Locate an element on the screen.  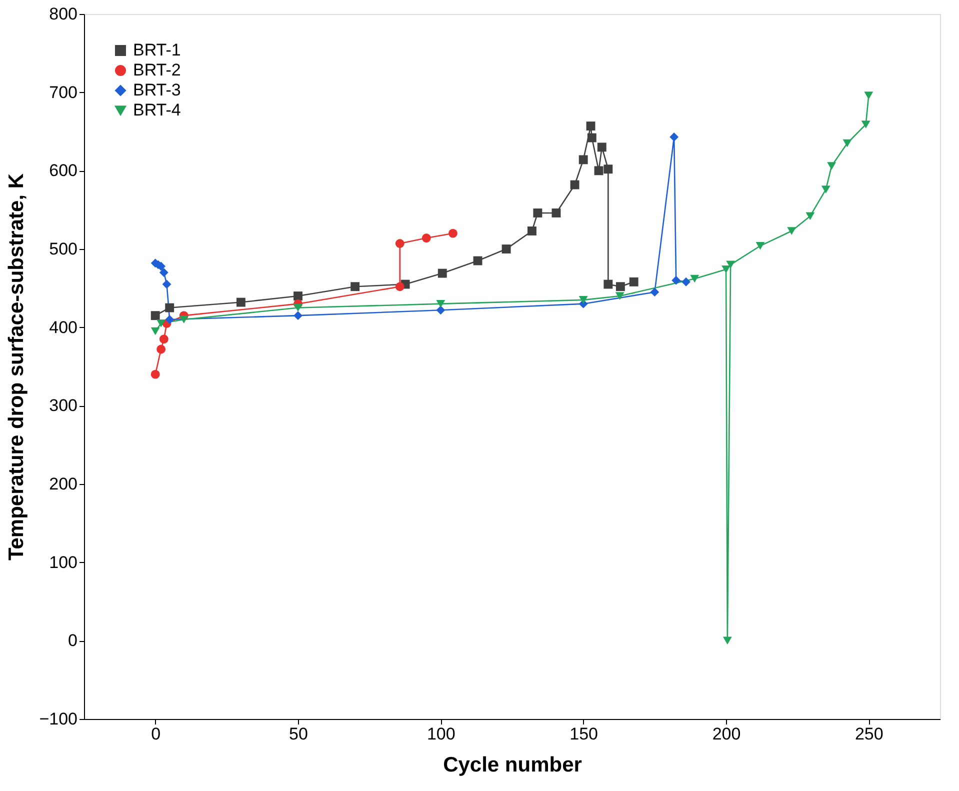
legend-label: BRT-1 is located at coordinates (157, 50).